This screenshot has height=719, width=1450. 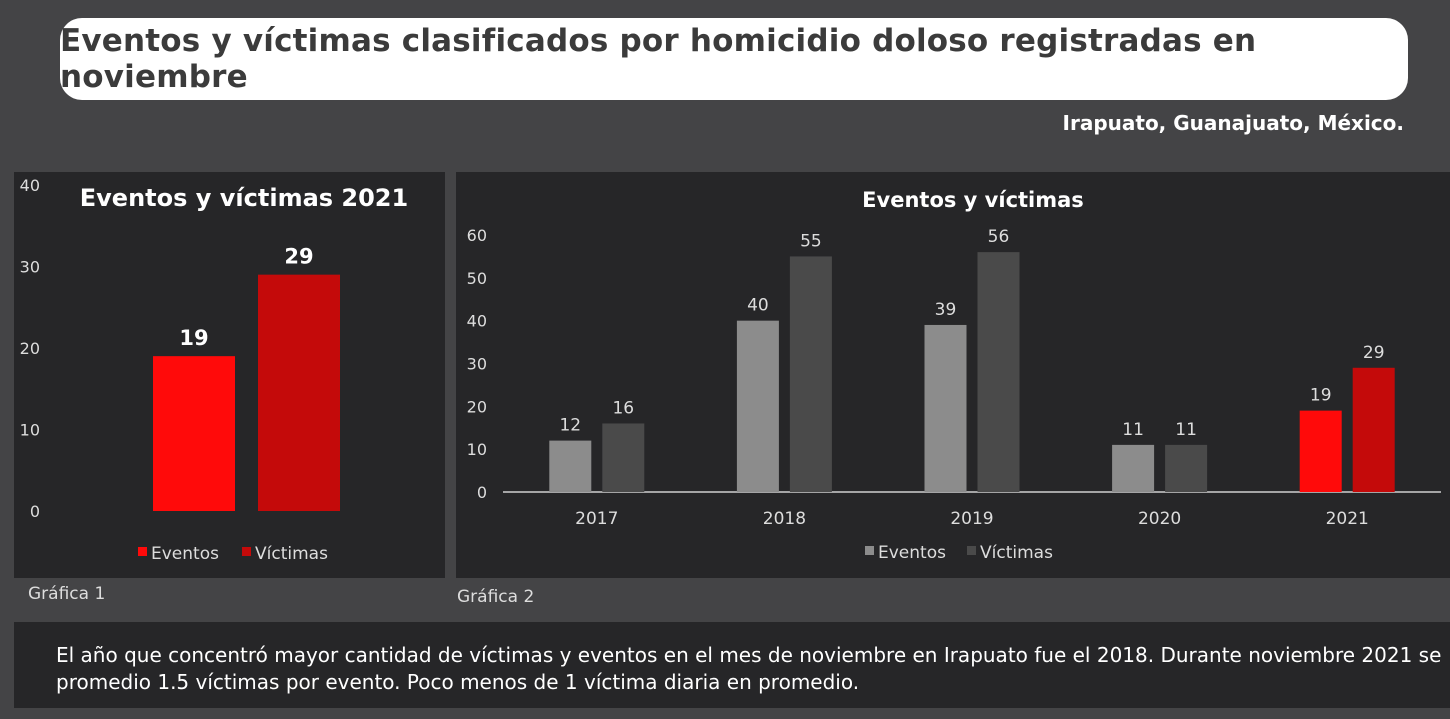 I want to click on data-label: 56, so click(x=999, y=237).